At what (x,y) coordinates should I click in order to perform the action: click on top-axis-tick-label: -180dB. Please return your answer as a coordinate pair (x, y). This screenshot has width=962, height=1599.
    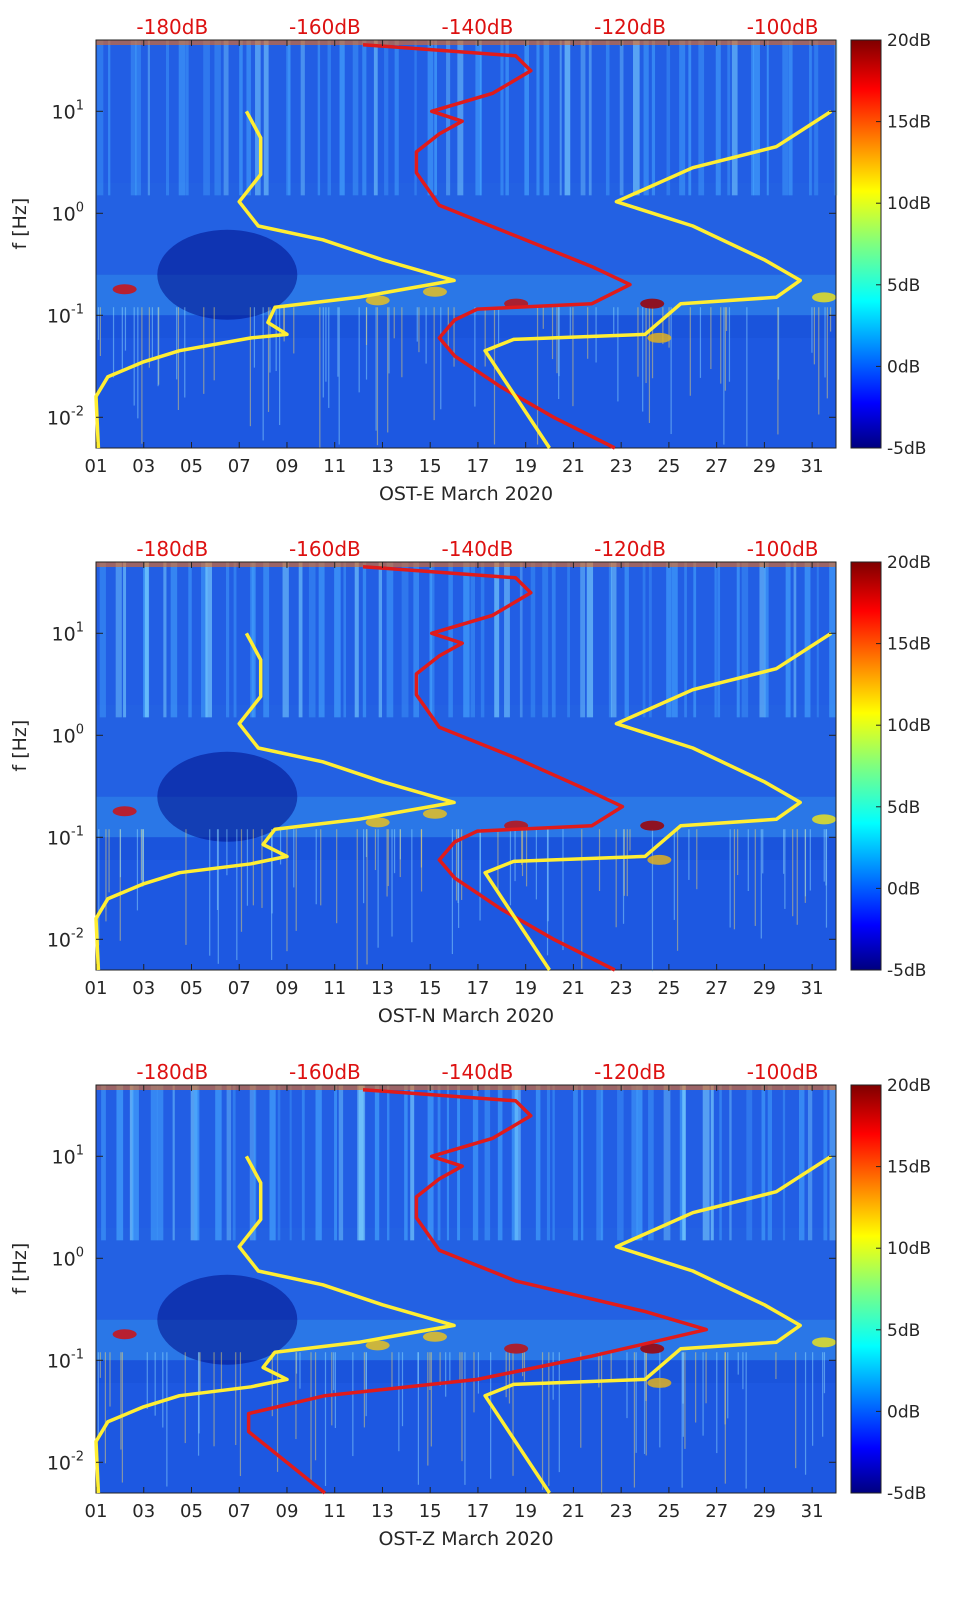
    Looking at the image, I should click on (172, 1072).